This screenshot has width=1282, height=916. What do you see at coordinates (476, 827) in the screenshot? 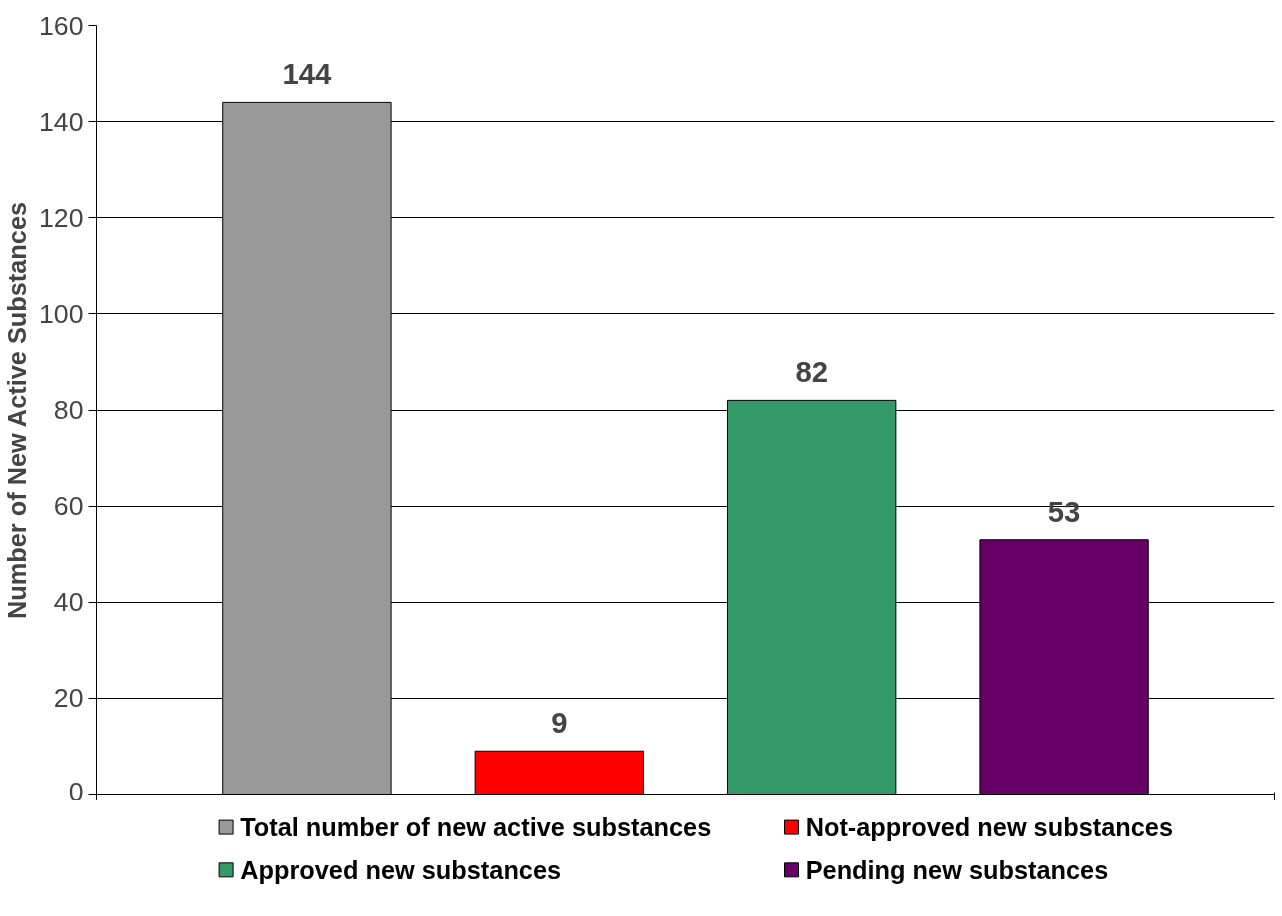
I see `legend-label: Total number of new active substances` at bounding box center [476, 827].